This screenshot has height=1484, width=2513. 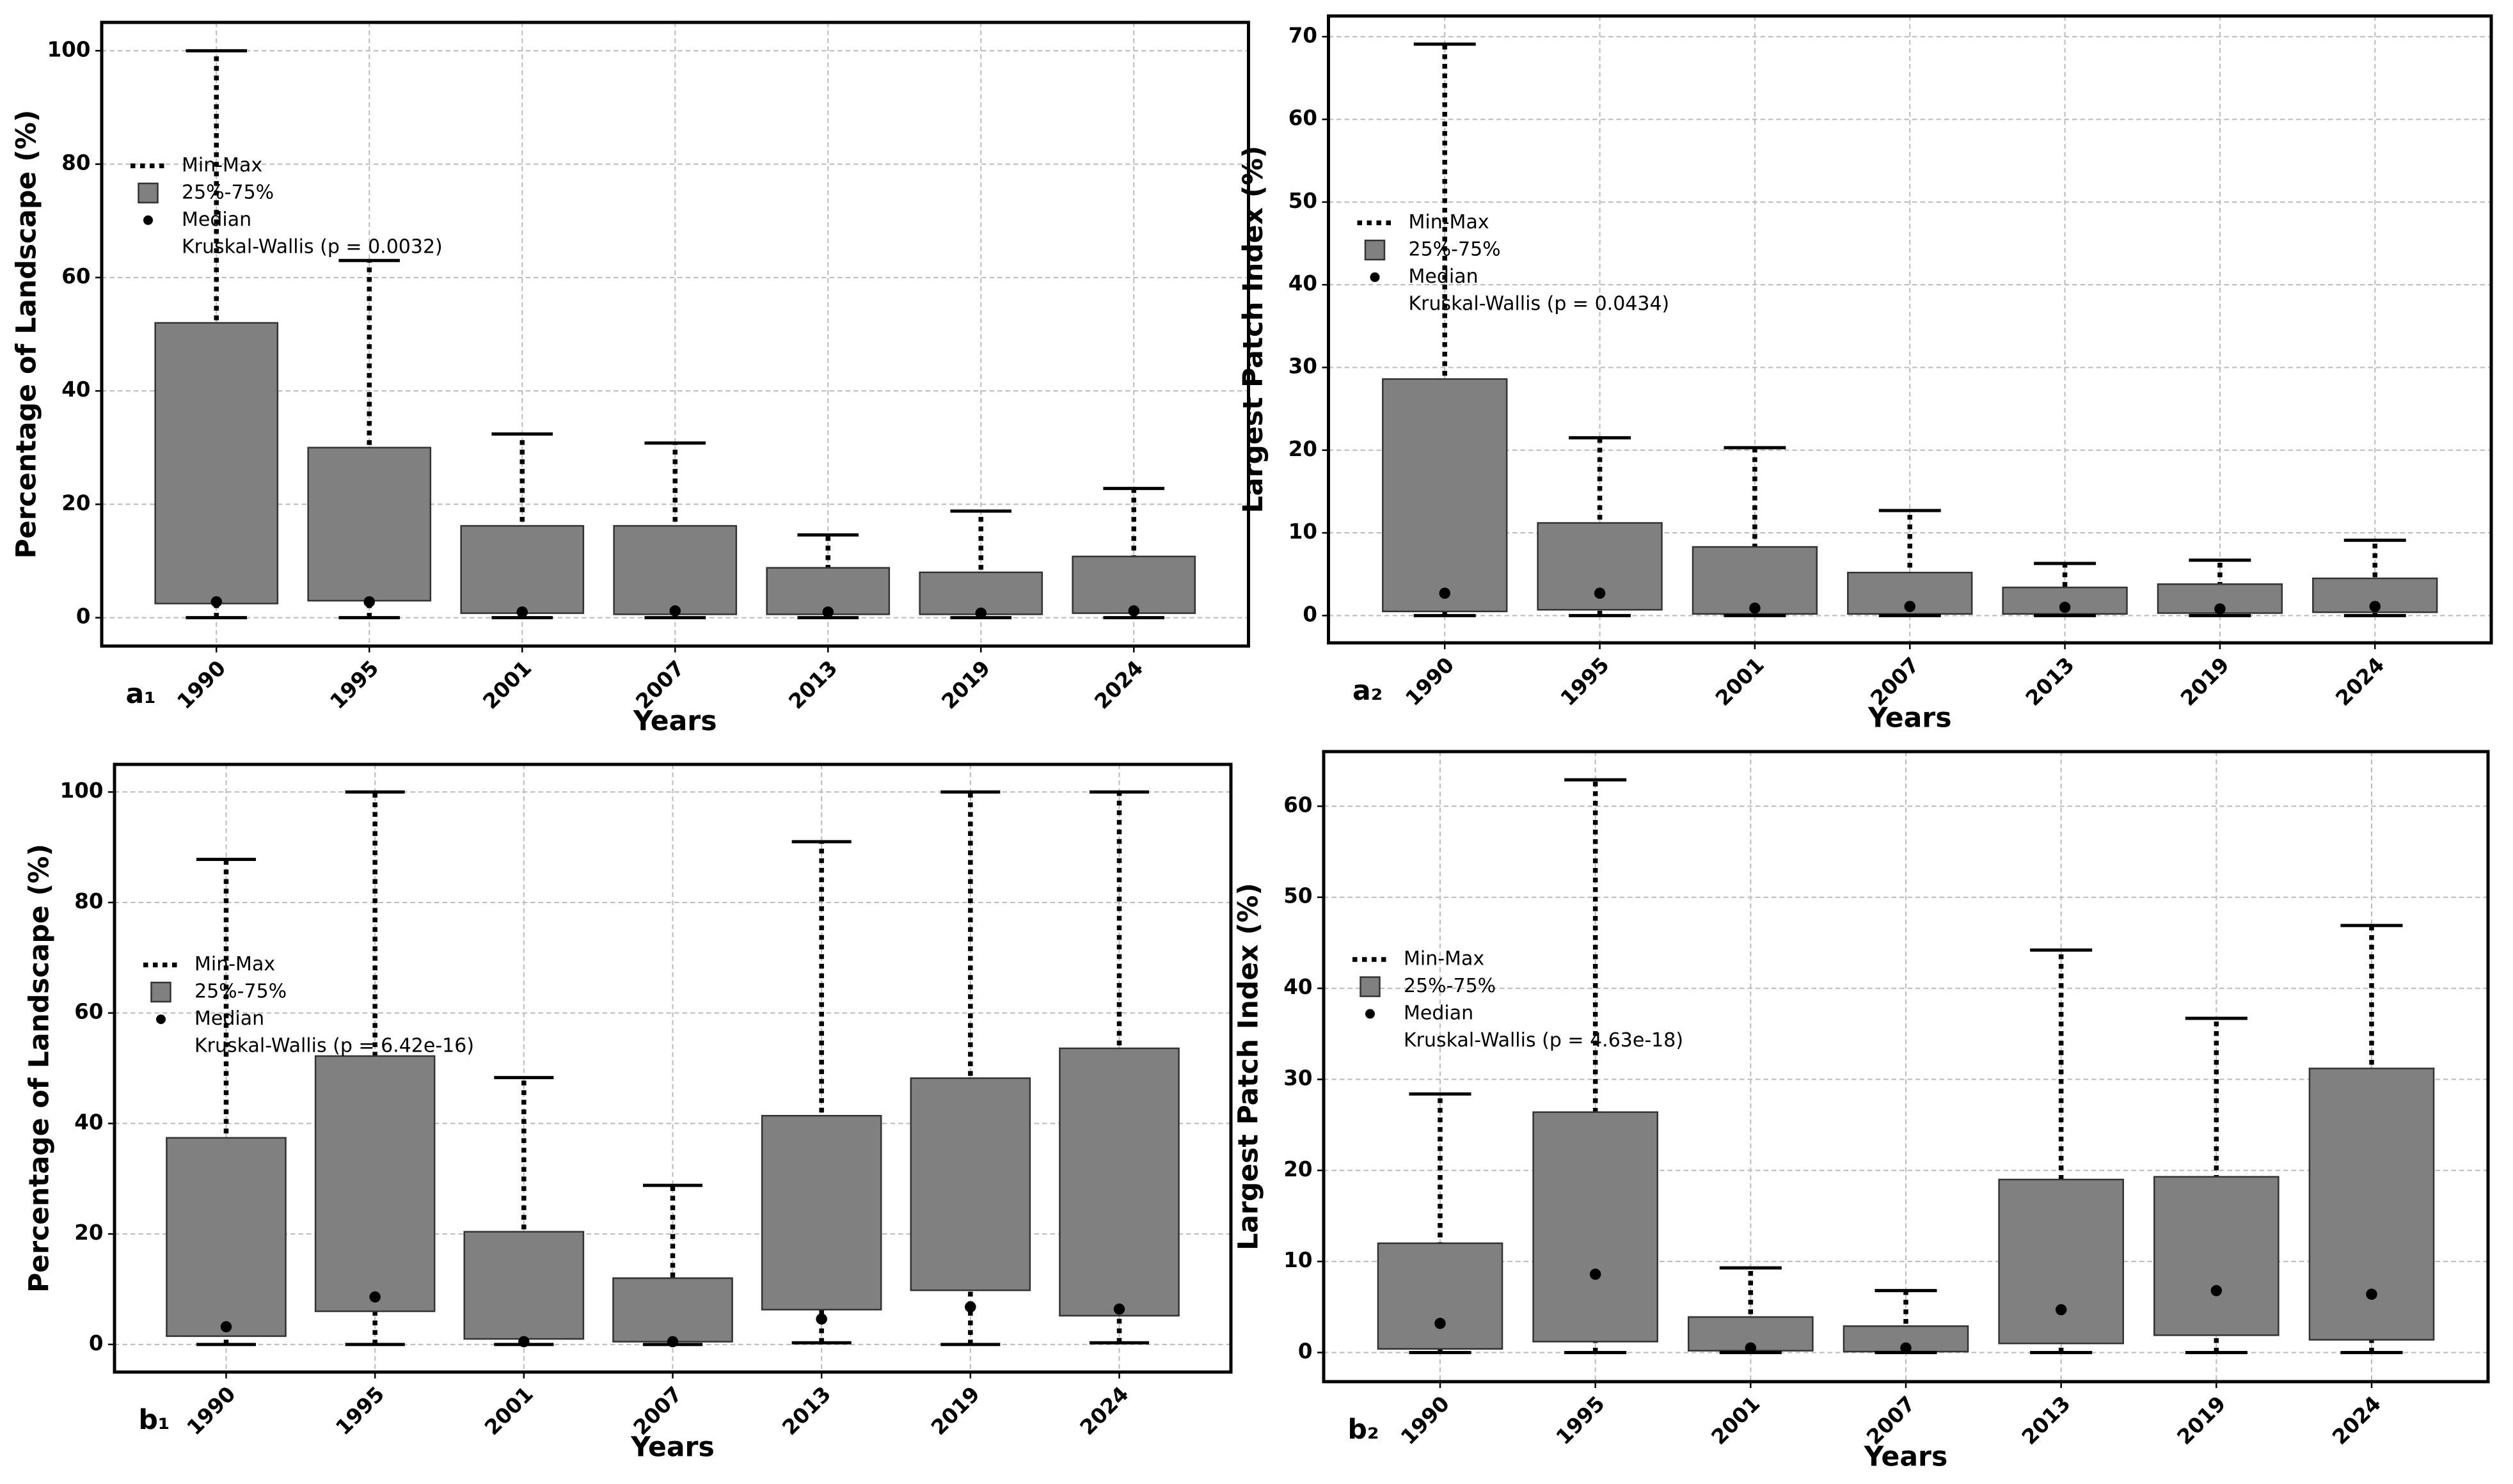 What do you see at coordinates (2046, 1420) in the screenshot?
I see `x-tick-label: 2013` at bounding box center [2046, 1420].